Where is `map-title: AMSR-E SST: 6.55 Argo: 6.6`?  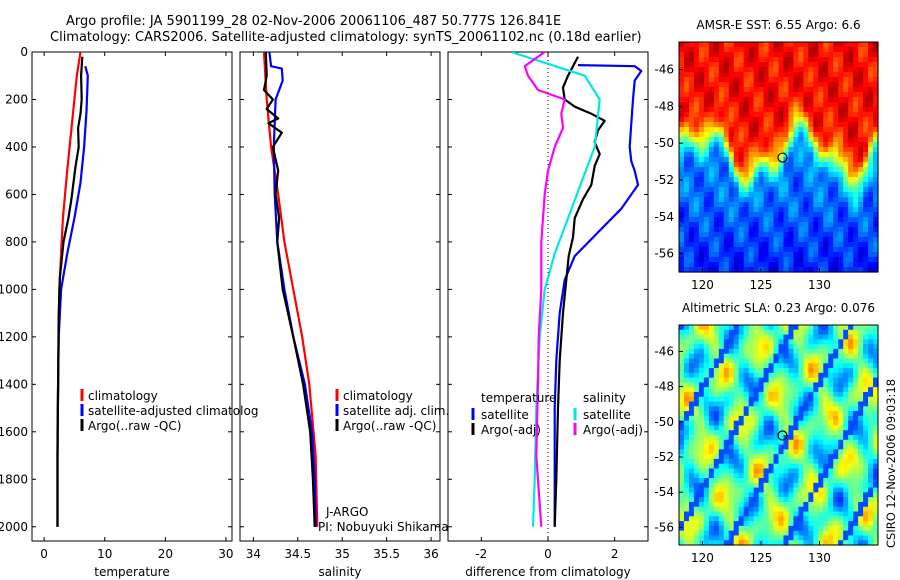 map-title: AMSR-E SST: 6.55 Argo: 6.6 is located at coordinates (778, 25).